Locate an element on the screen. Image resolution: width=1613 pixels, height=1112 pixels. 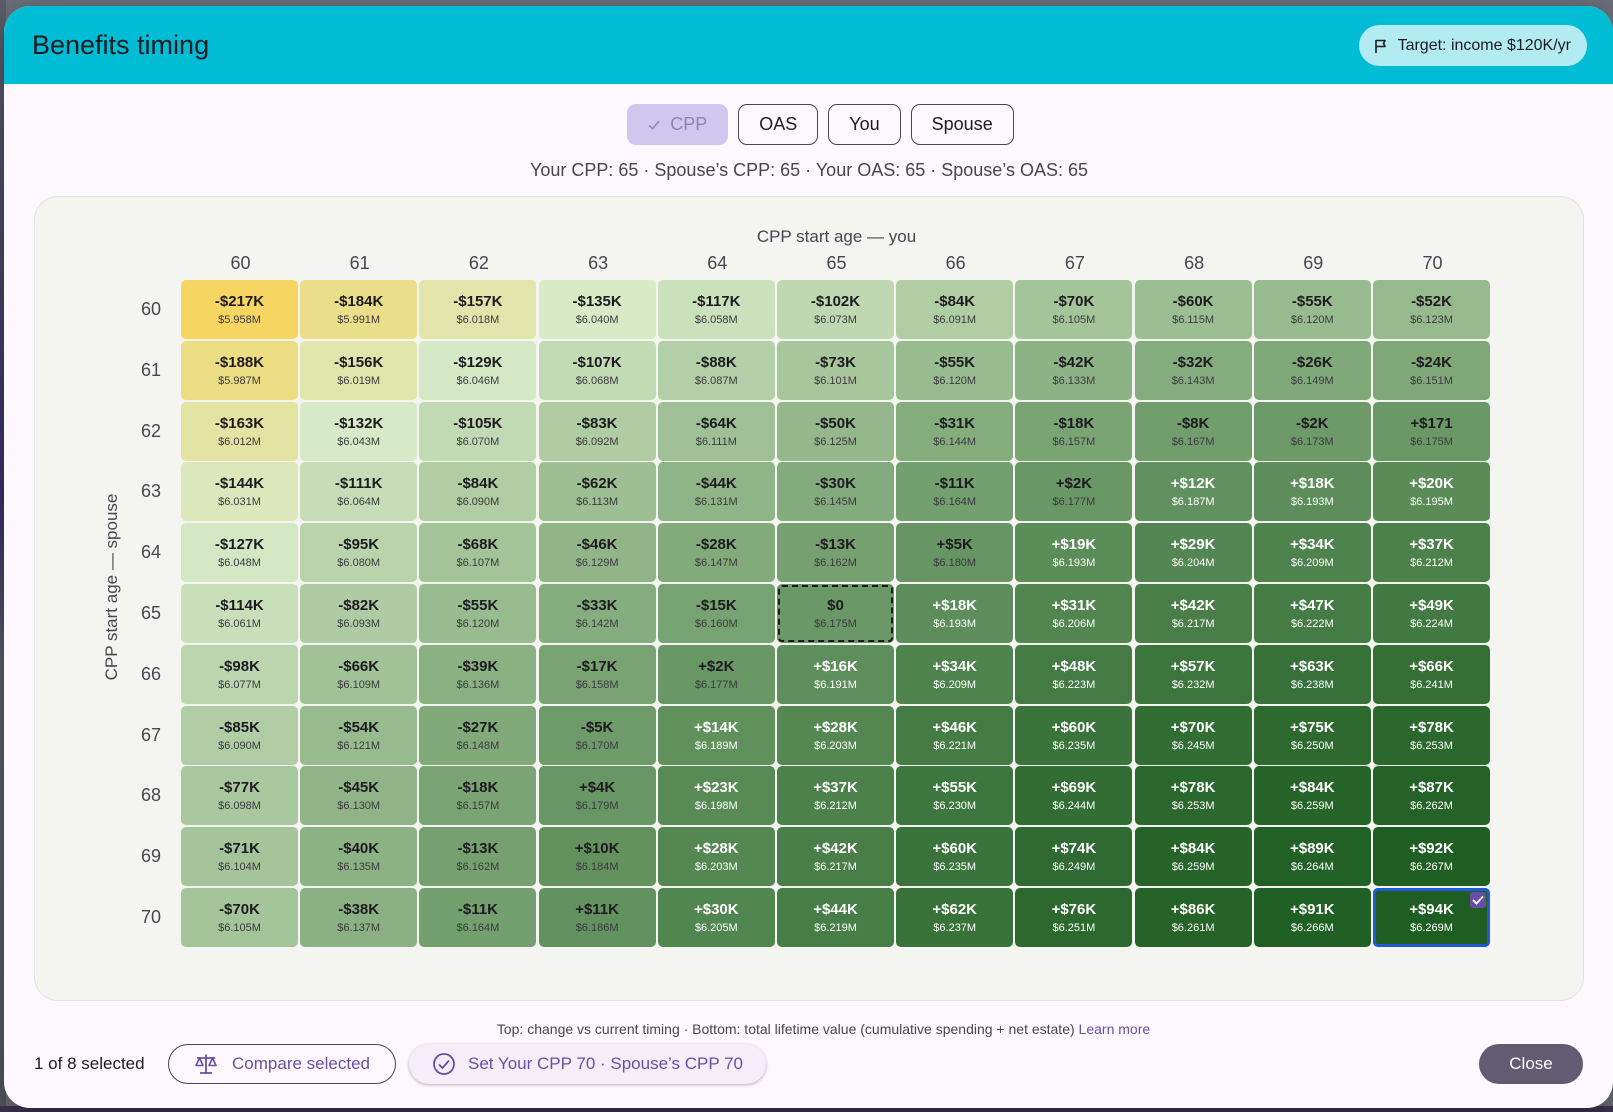
heatmap-cell: -$31K $6.144M is located at coordinates (955, 431).